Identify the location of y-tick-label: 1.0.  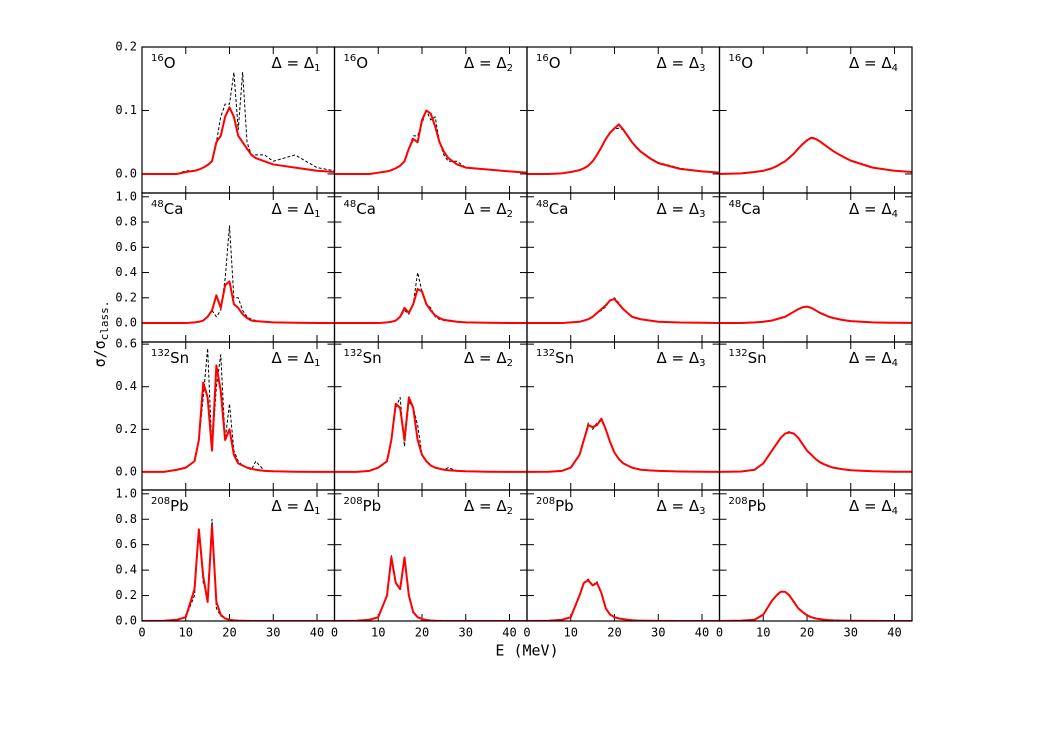
(126, 196).